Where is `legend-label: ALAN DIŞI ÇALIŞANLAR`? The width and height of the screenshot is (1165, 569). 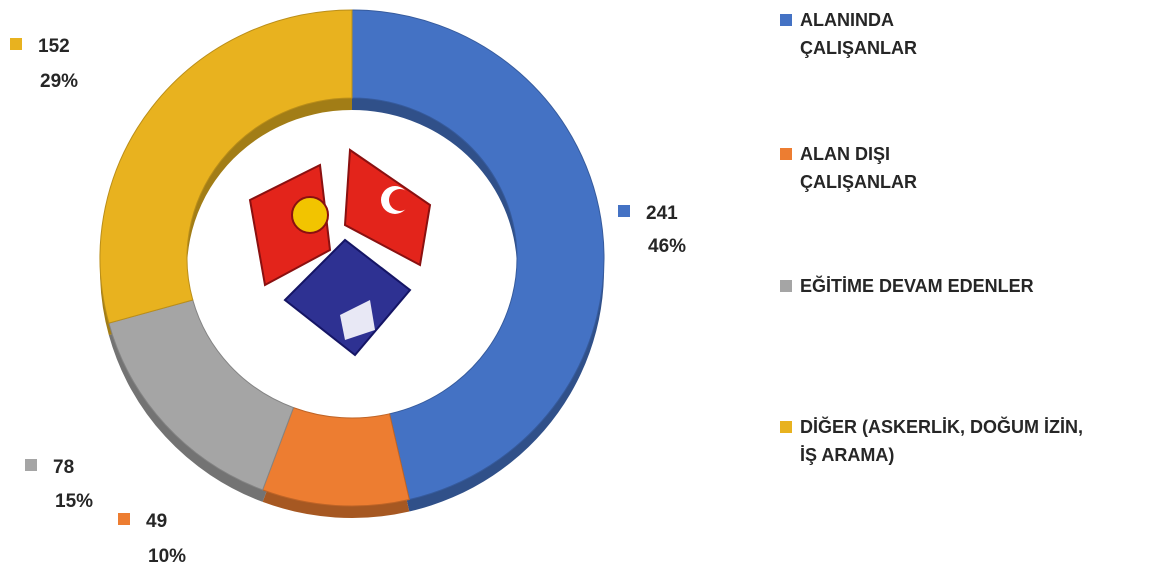 legend-label: ALAN DIŞI ÇALIŞANLAR is located at coordinates (858, 168).